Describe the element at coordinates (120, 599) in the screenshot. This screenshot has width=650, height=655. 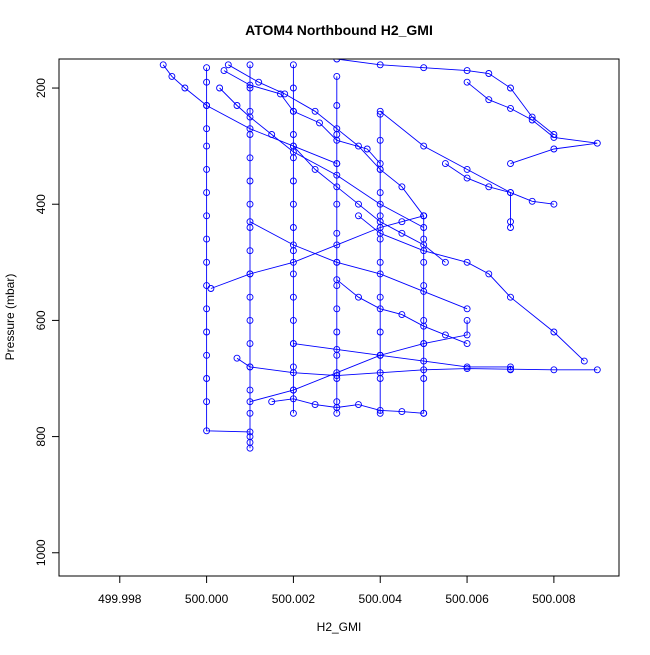
I see `x-tick-label: 499.998` at that location.